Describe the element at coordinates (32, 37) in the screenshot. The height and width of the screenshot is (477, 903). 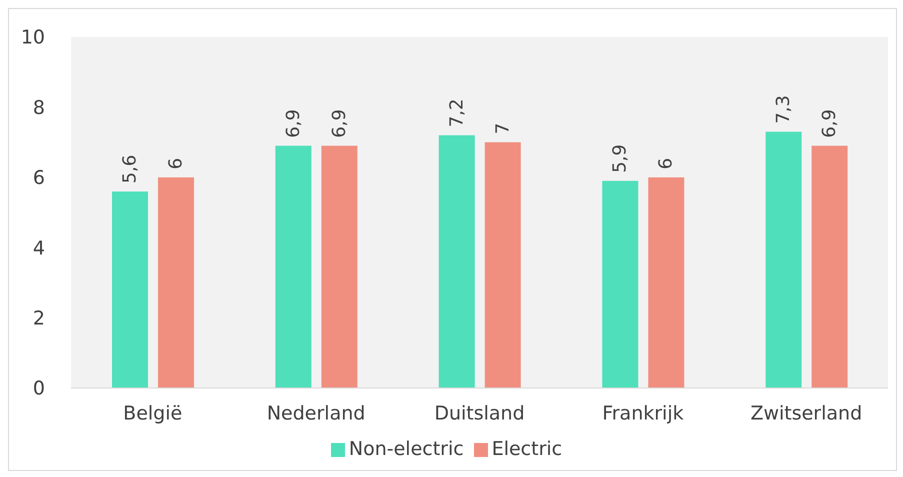
I see `y-tick-label: 10` at that location.